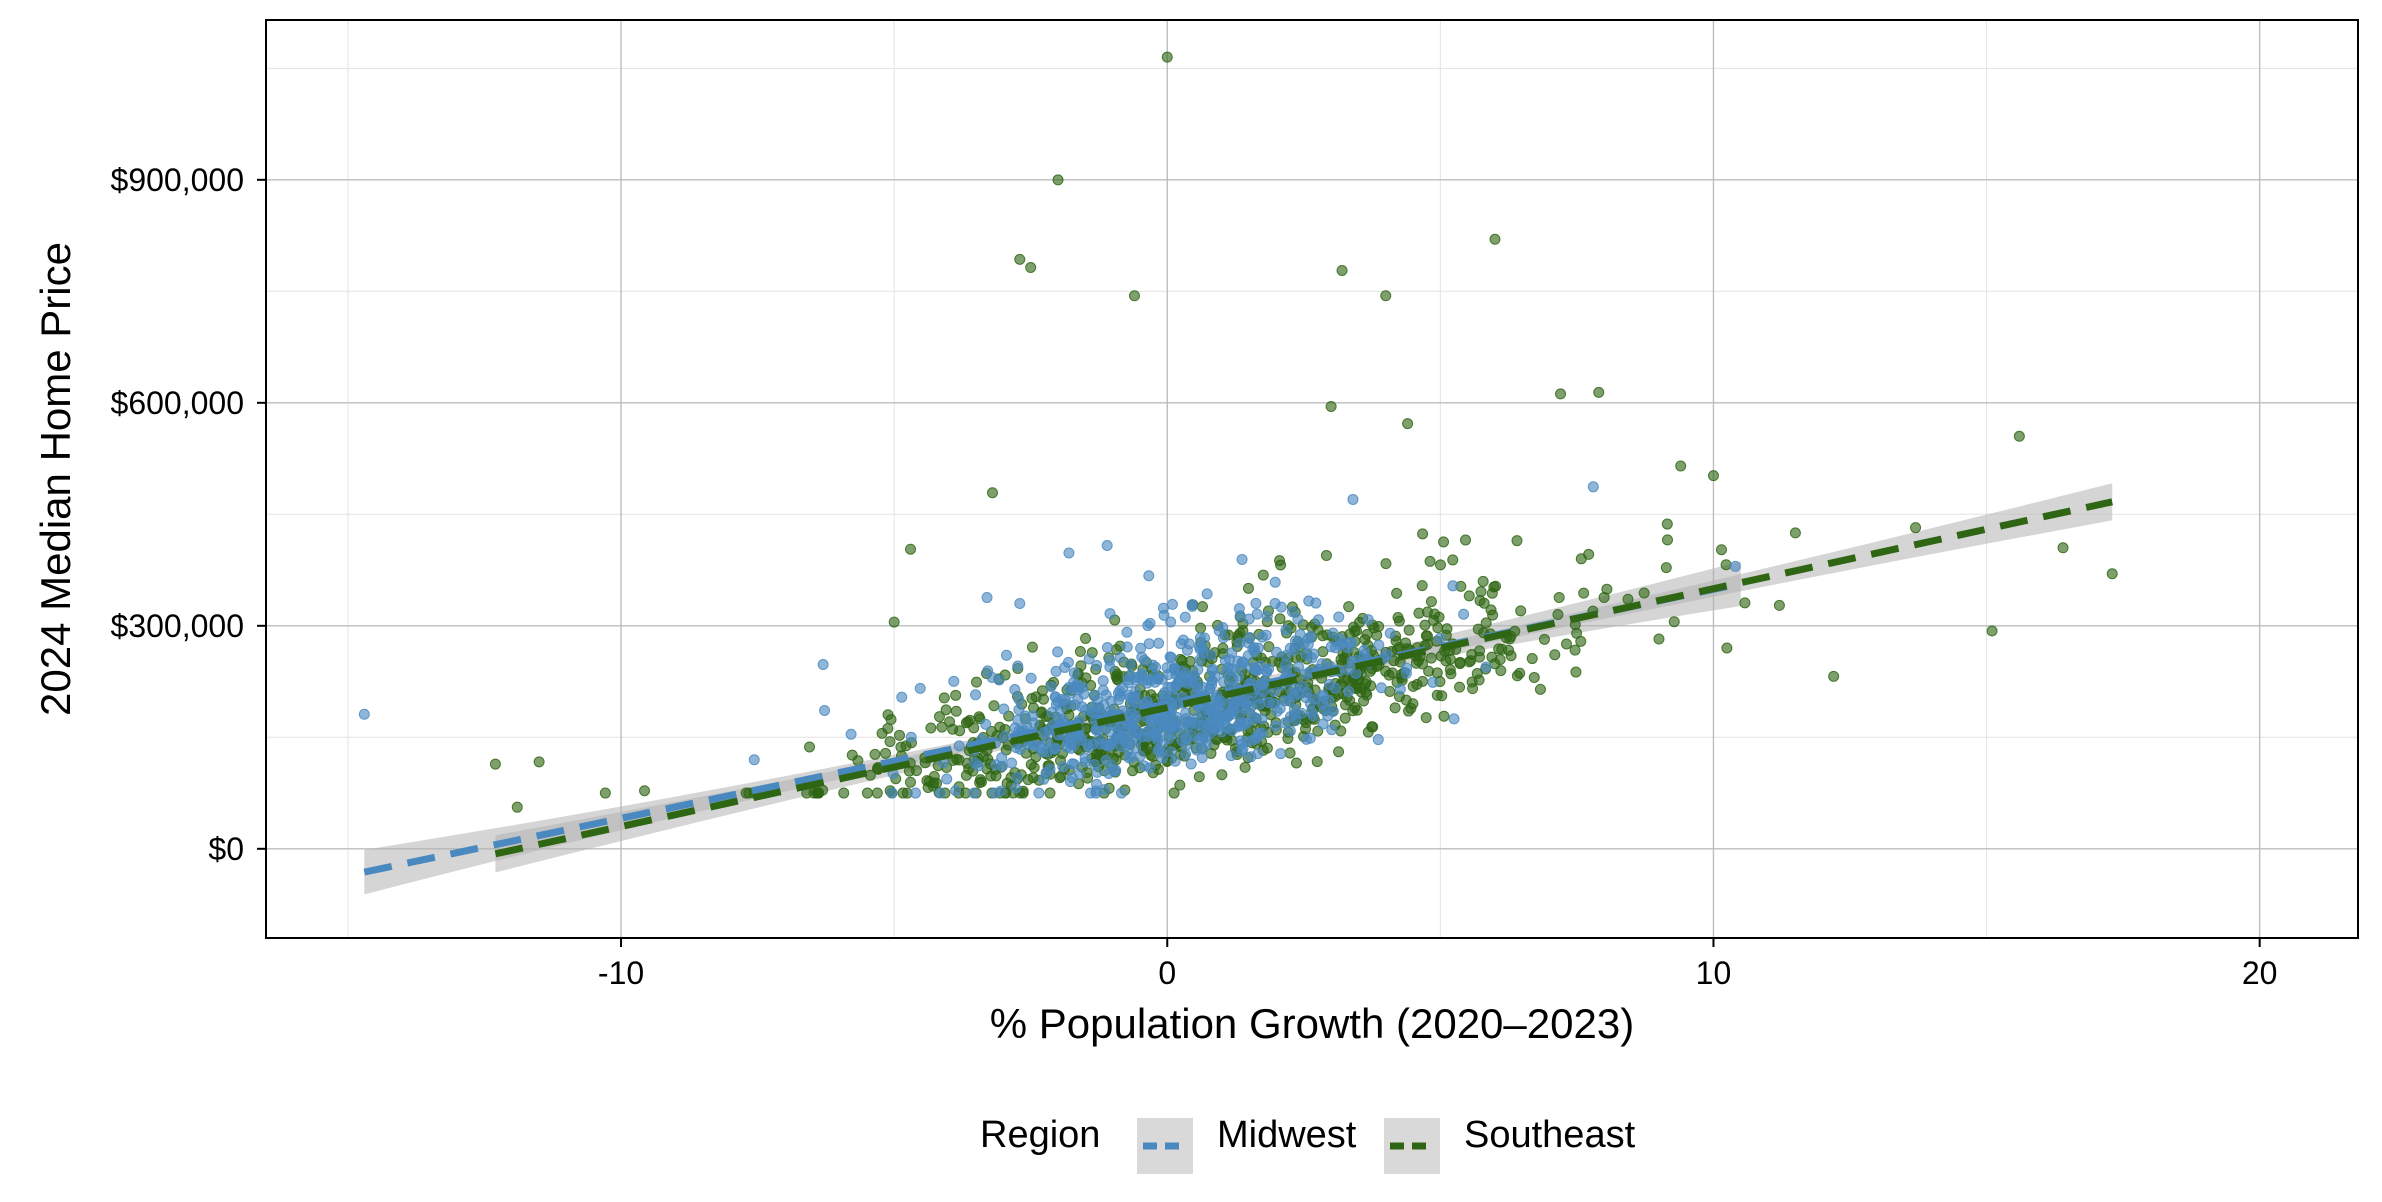 The height and width of the screenshot is (1202, 2382). I want to click on y-tick-label: $600,000, so click(177, 403).